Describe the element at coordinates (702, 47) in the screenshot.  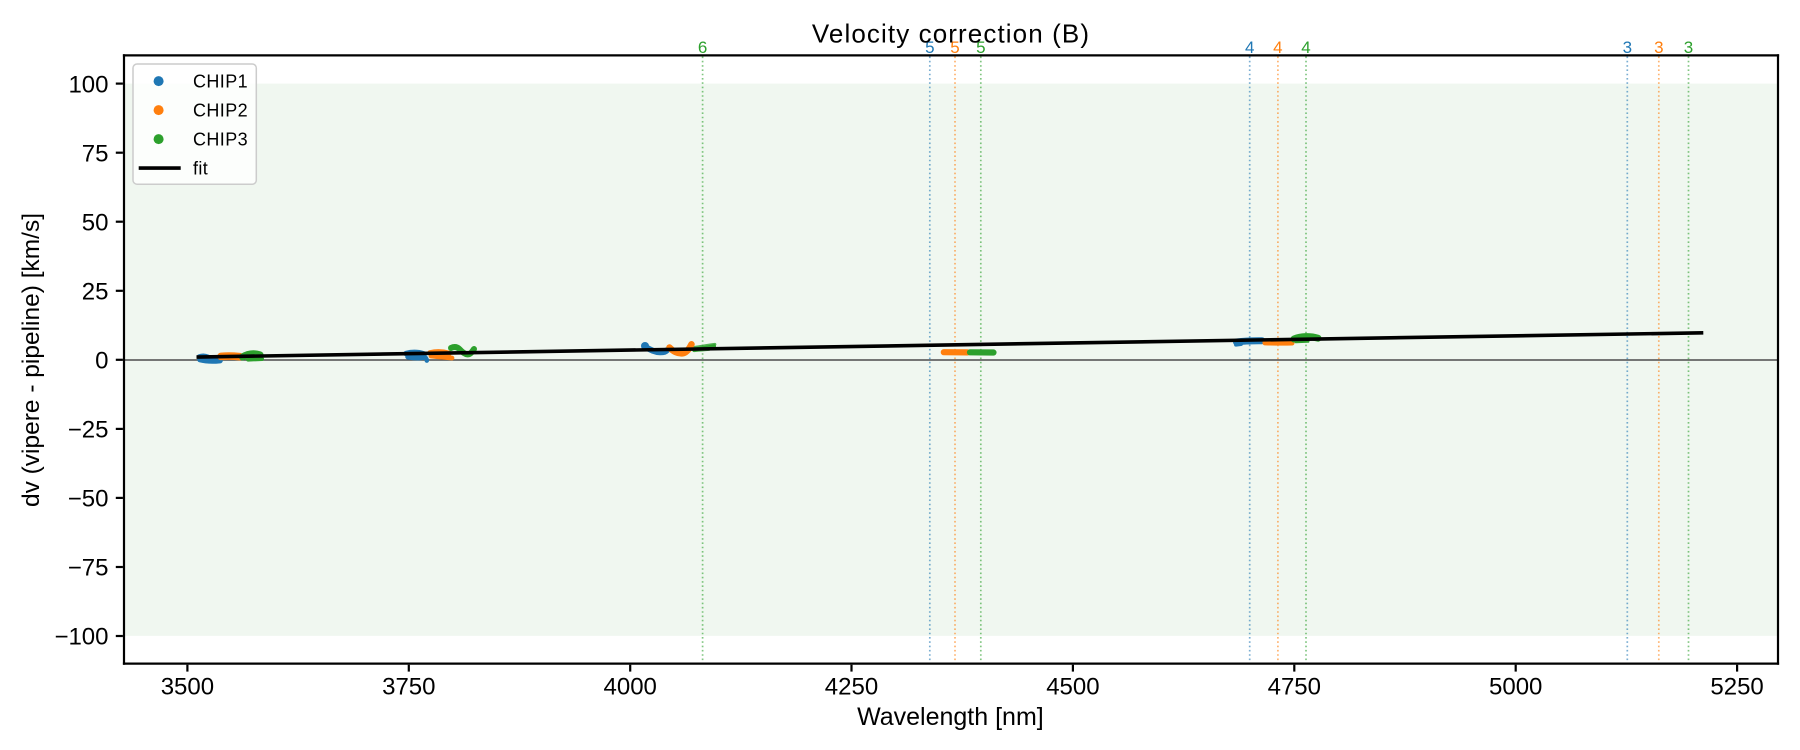
I see `svg-text: 6` at that location.